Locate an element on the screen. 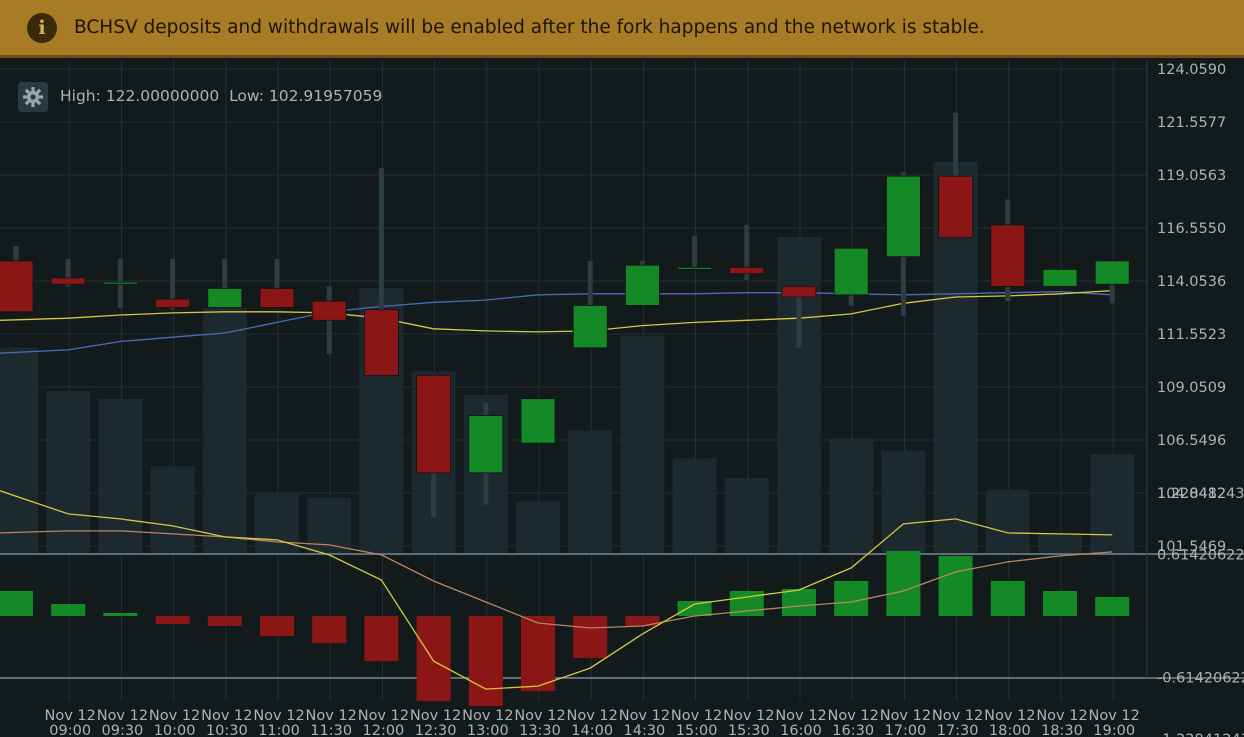 Image resolution: width=1244 pixels, height=737 pixels. price-tick-label: 116.5550 is located at coordinates (1191, 229).